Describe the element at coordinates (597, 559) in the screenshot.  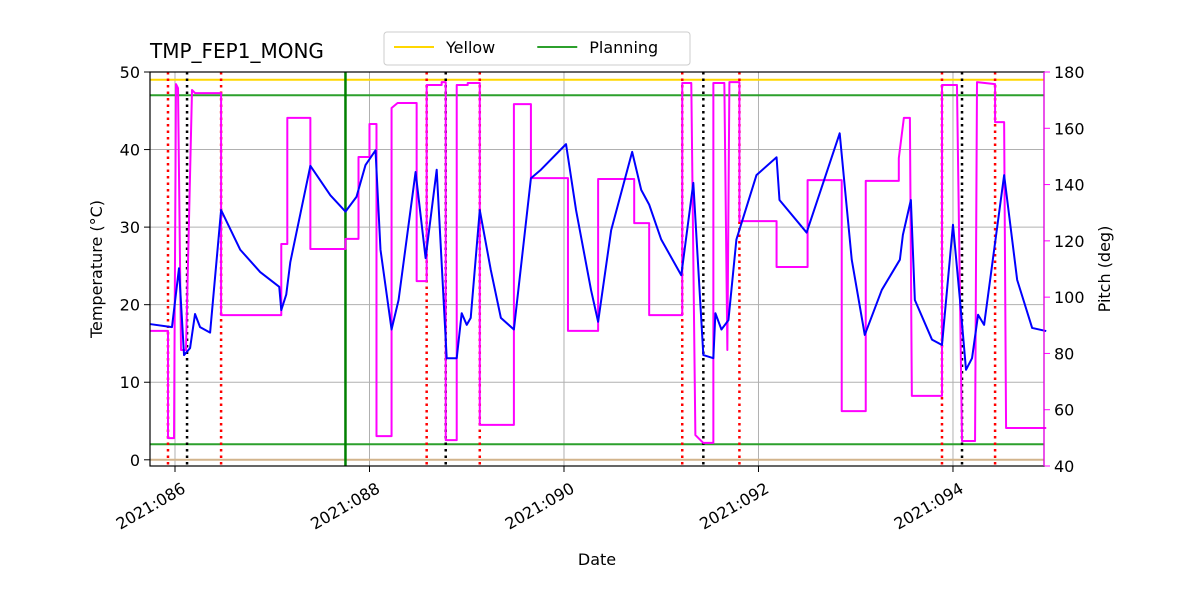
I see `x-axis-label: Date` at that location.